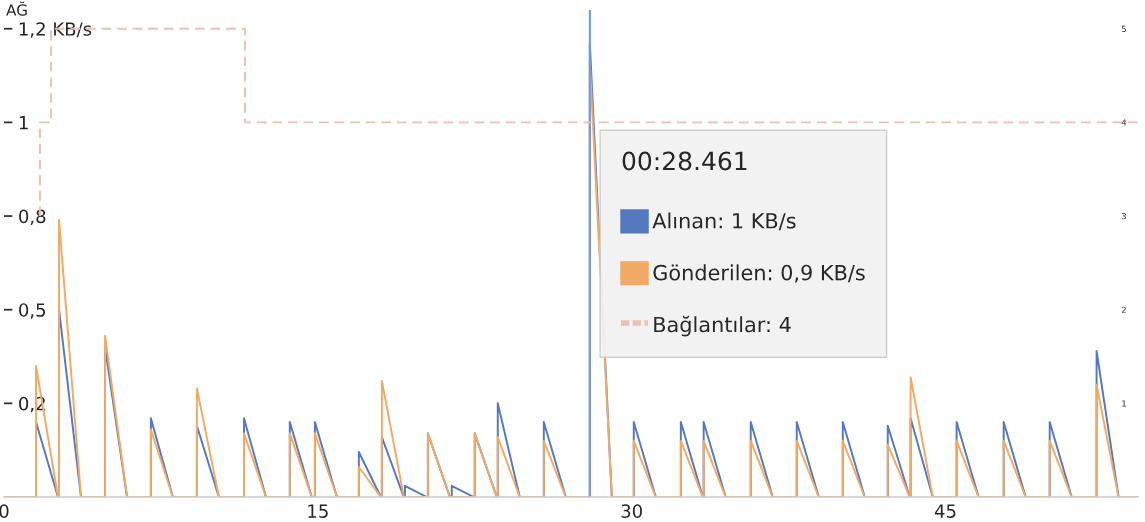  Describe the element at coordinates (684, 161) in the screenshot. I see `legend-title: 00:28.461` at that location.